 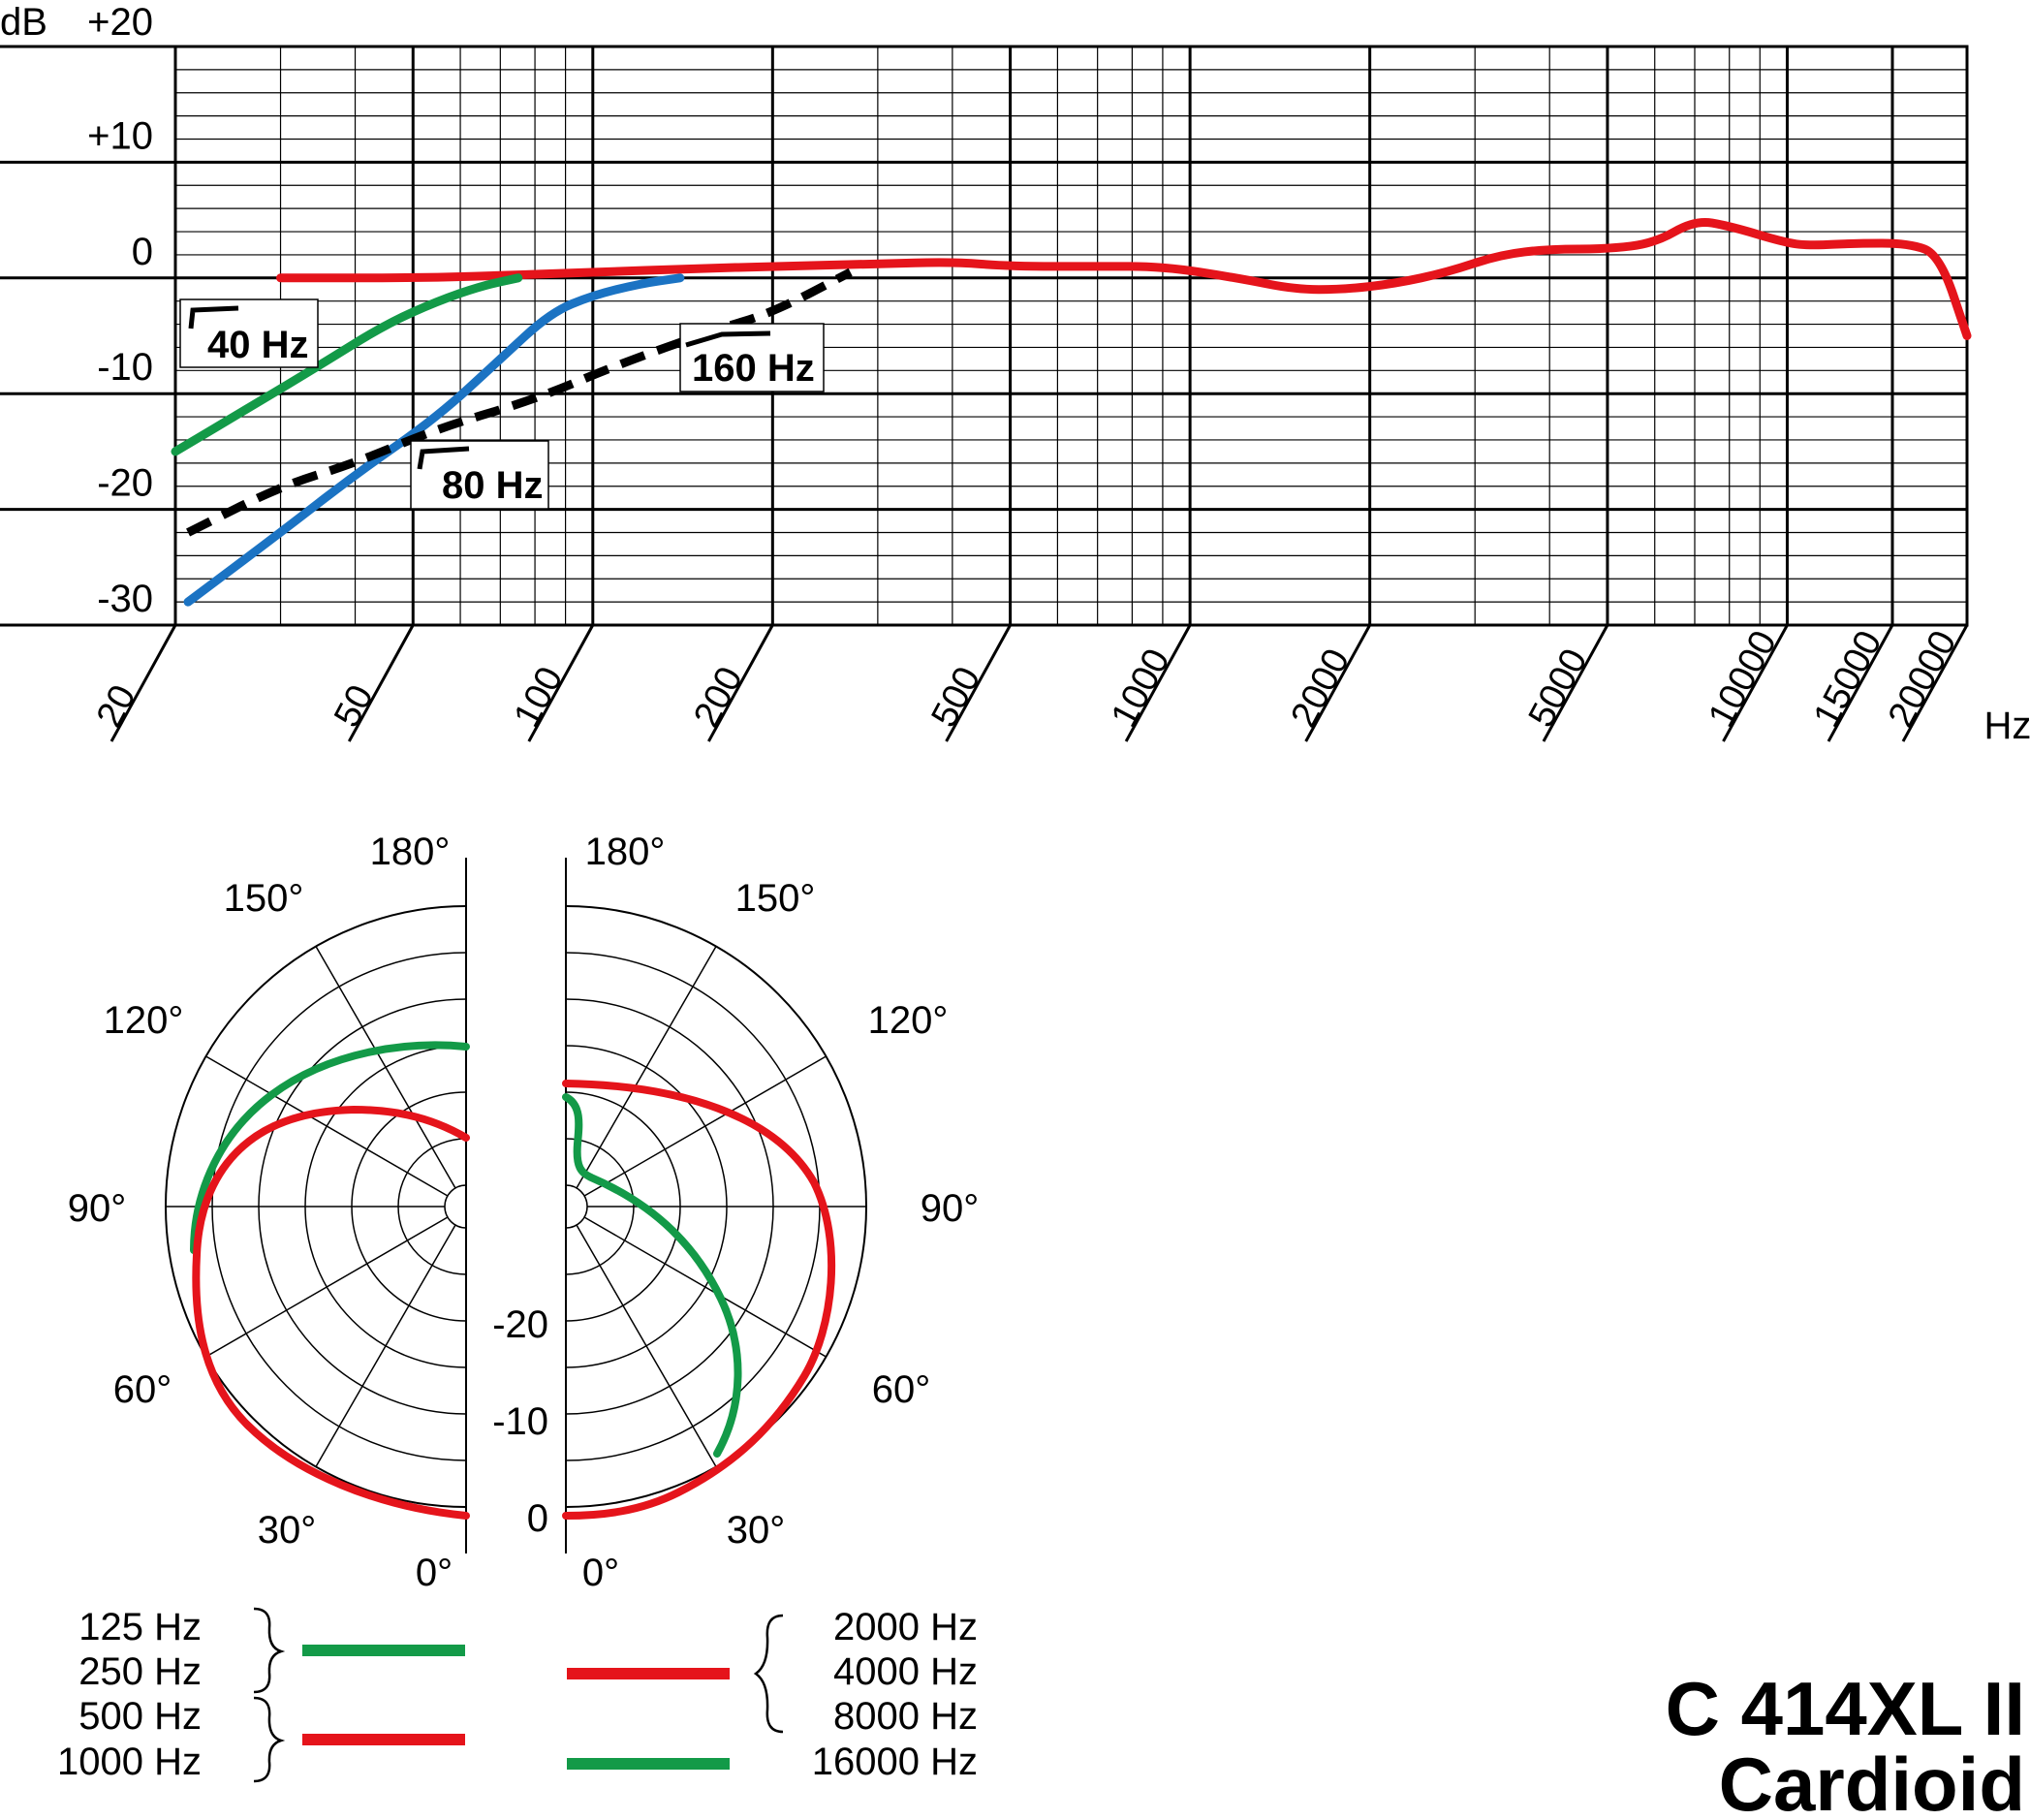 What do you see at coordinates (905, 1627) in the screenshot?
I see `legend-label: 2000 Hz` at bounding box center [905, 1627].